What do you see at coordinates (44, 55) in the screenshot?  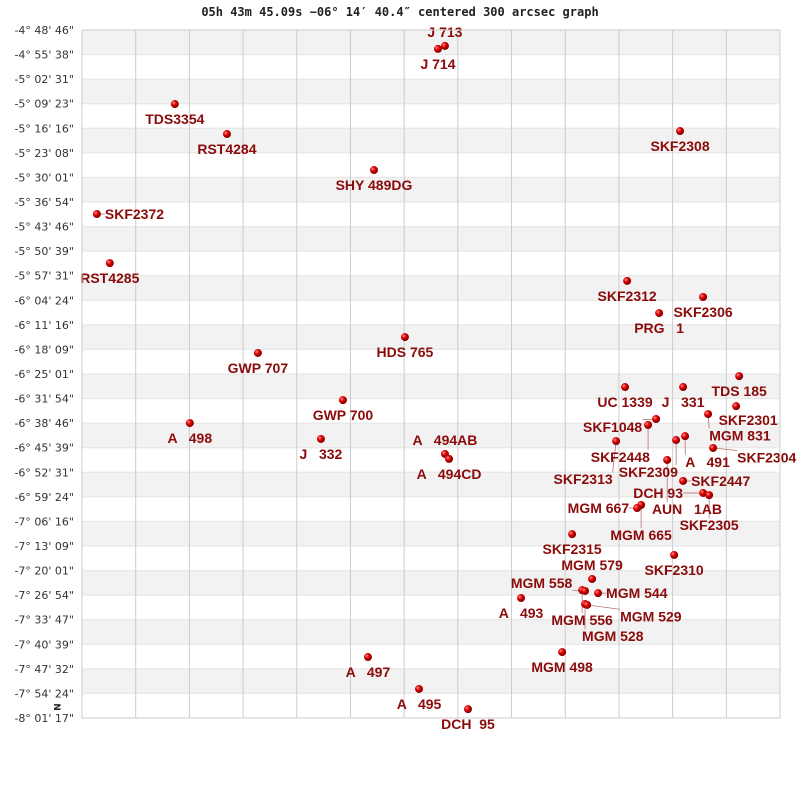 I see `y-tick-label: -4° 55' 38"` at bounding box center [44, 55].